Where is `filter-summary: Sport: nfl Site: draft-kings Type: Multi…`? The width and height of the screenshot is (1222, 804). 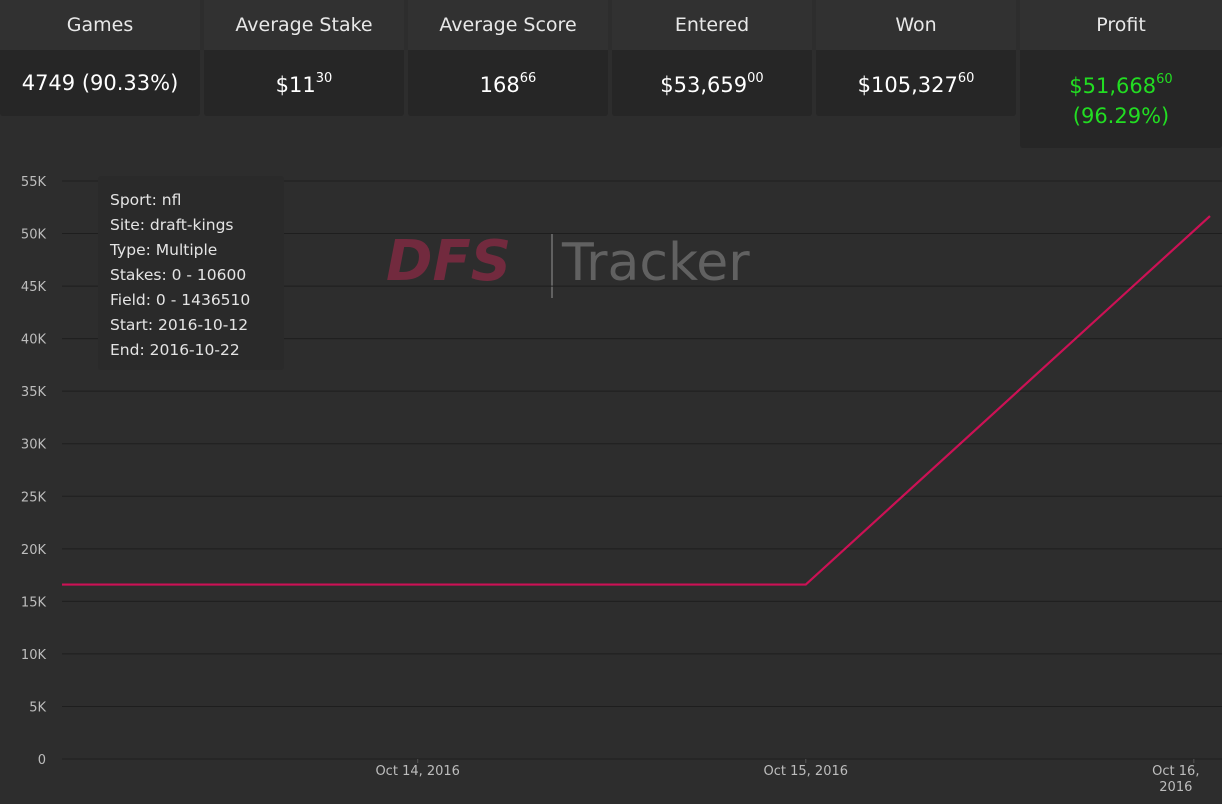 filter-summary: Sport: nfl Site: draft-kings Type: Multi… is located at coordinates (191, 273).